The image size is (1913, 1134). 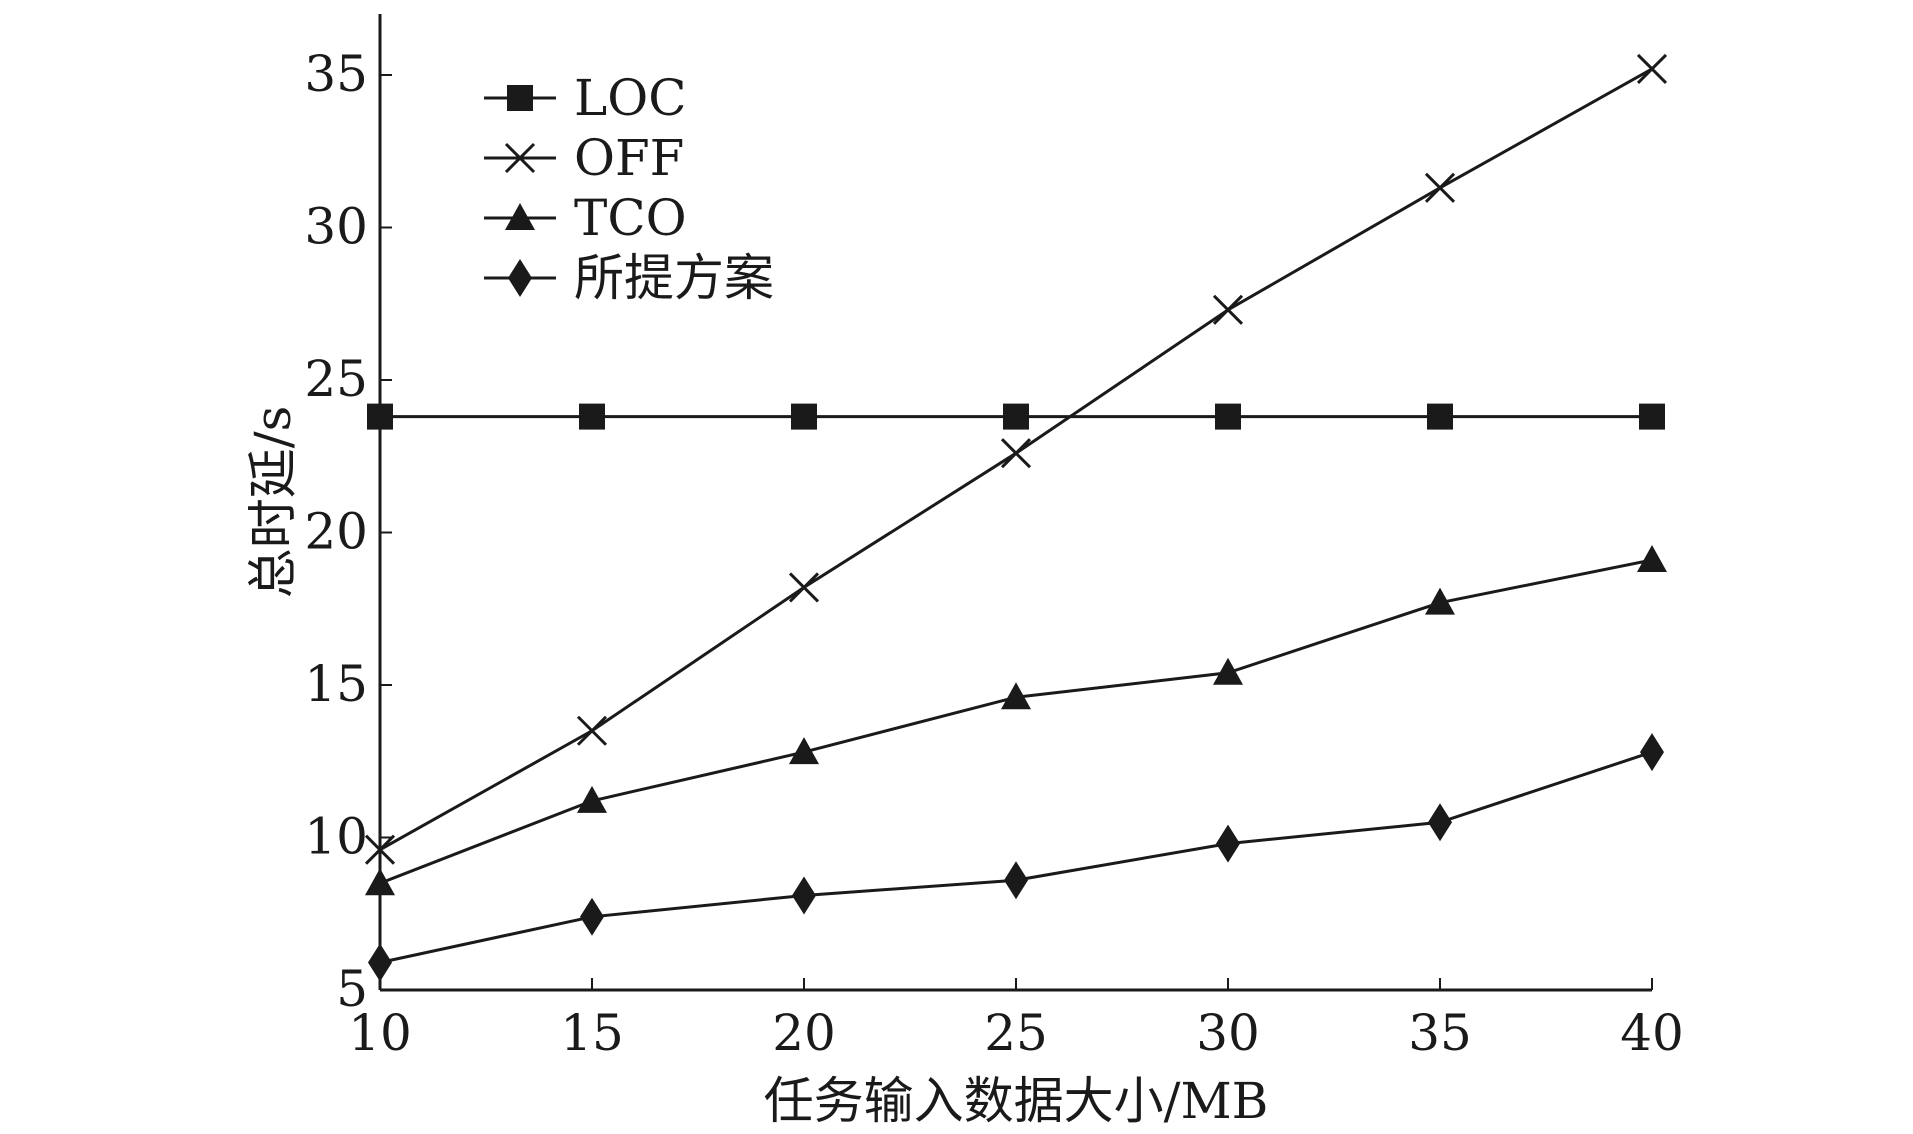 I want to click on x-tick-label: 30, so click(x=1228, y=1033).